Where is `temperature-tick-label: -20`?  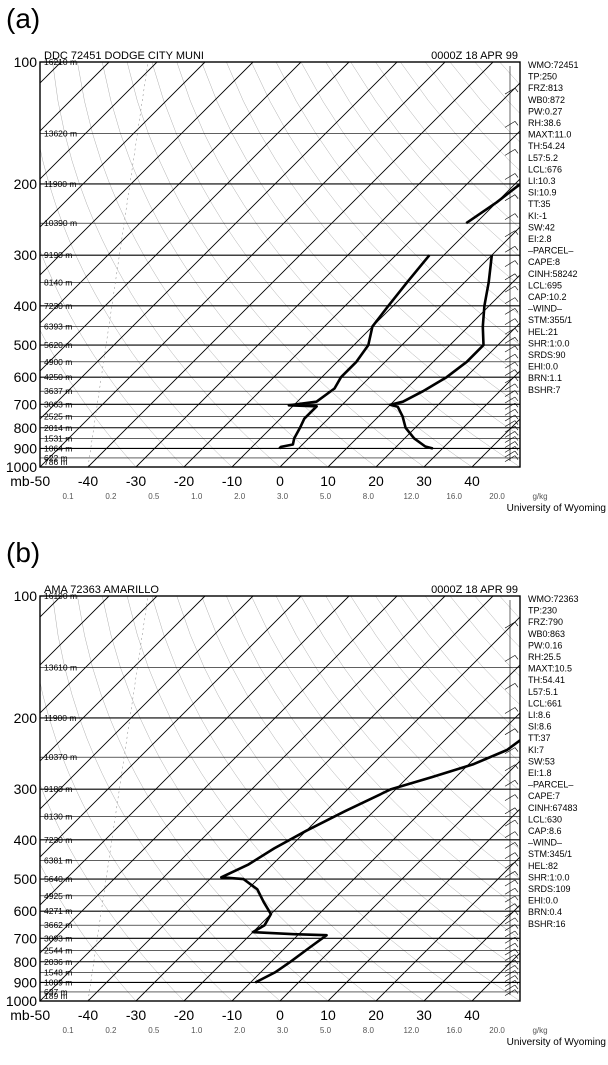
temperature-tick-label: -20 is located at coordinates (184, 1015).